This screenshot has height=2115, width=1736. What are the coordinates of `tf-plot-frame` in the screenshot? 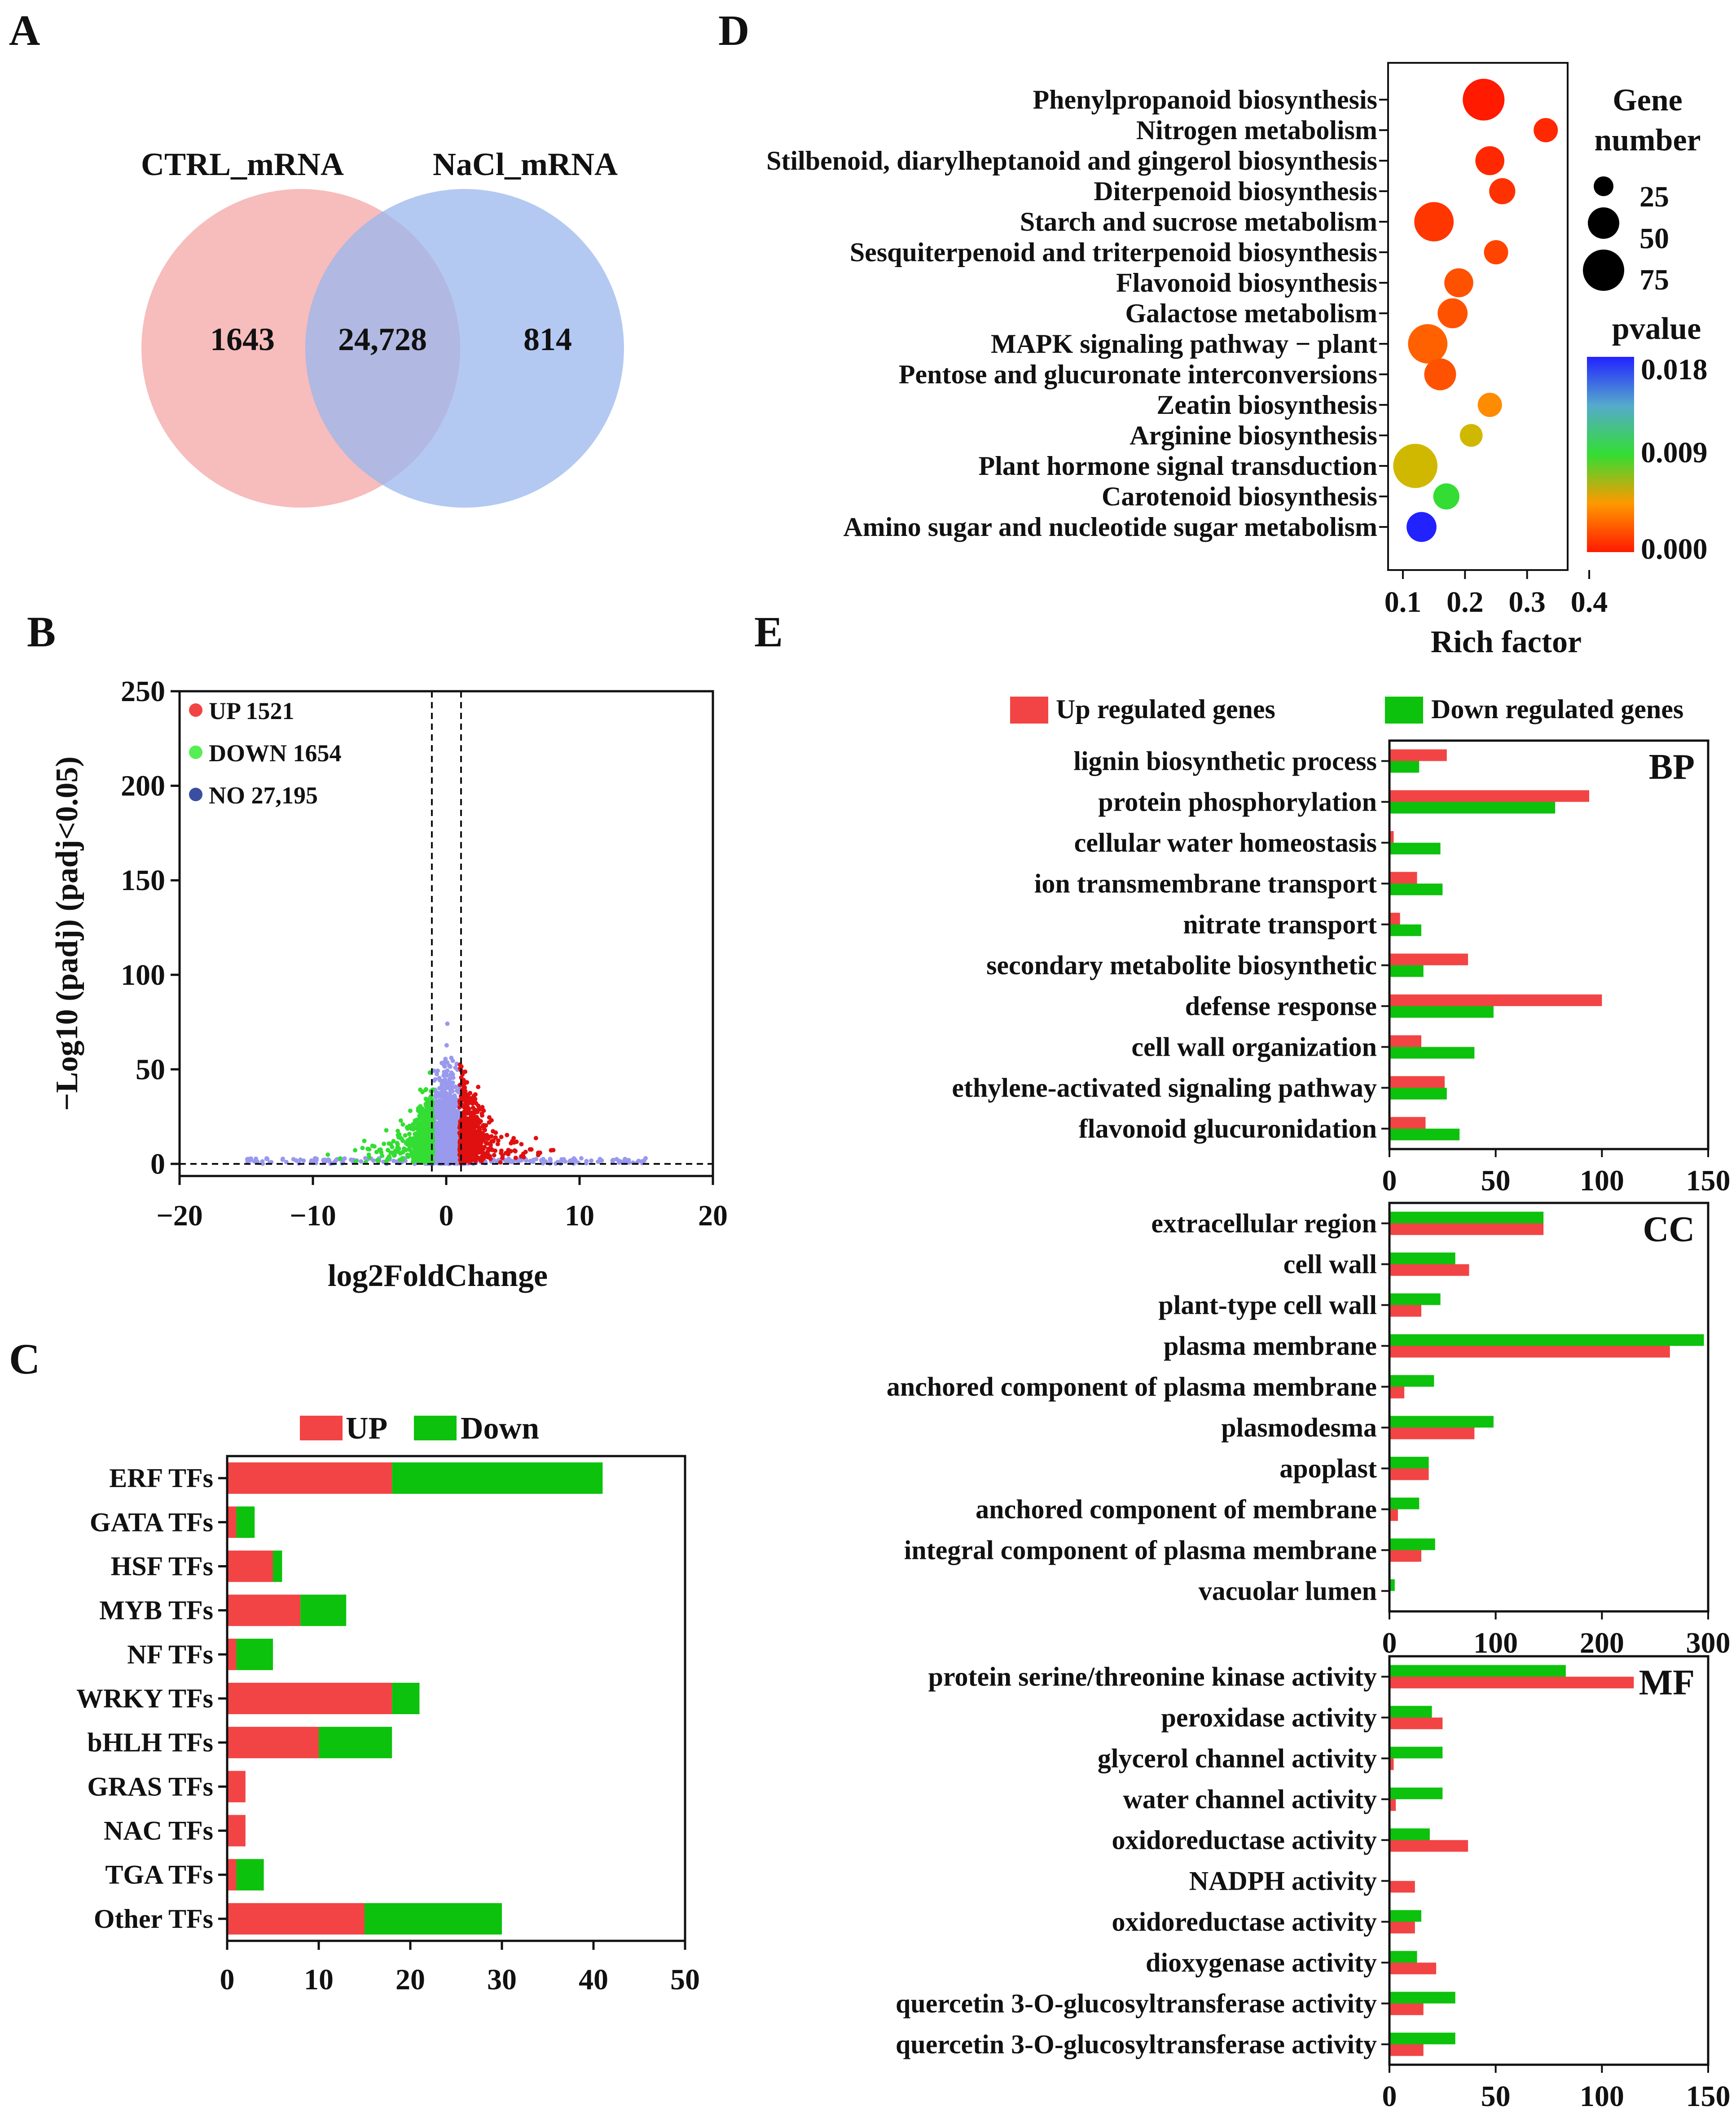 It's located at (456, 1698).